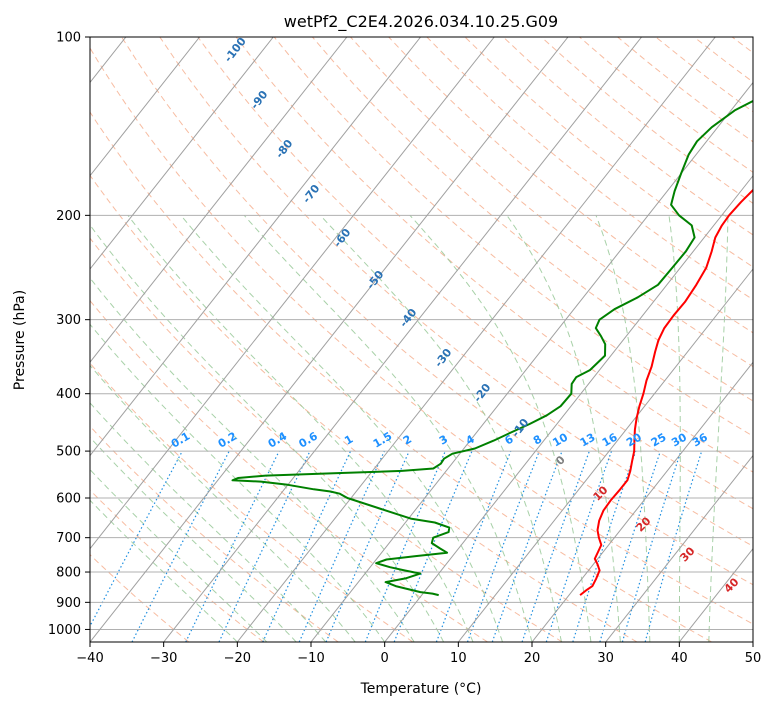 The width and height of the screenshot is (775, 708). I want to click on x-tick-label: −40, so click(89, 658).